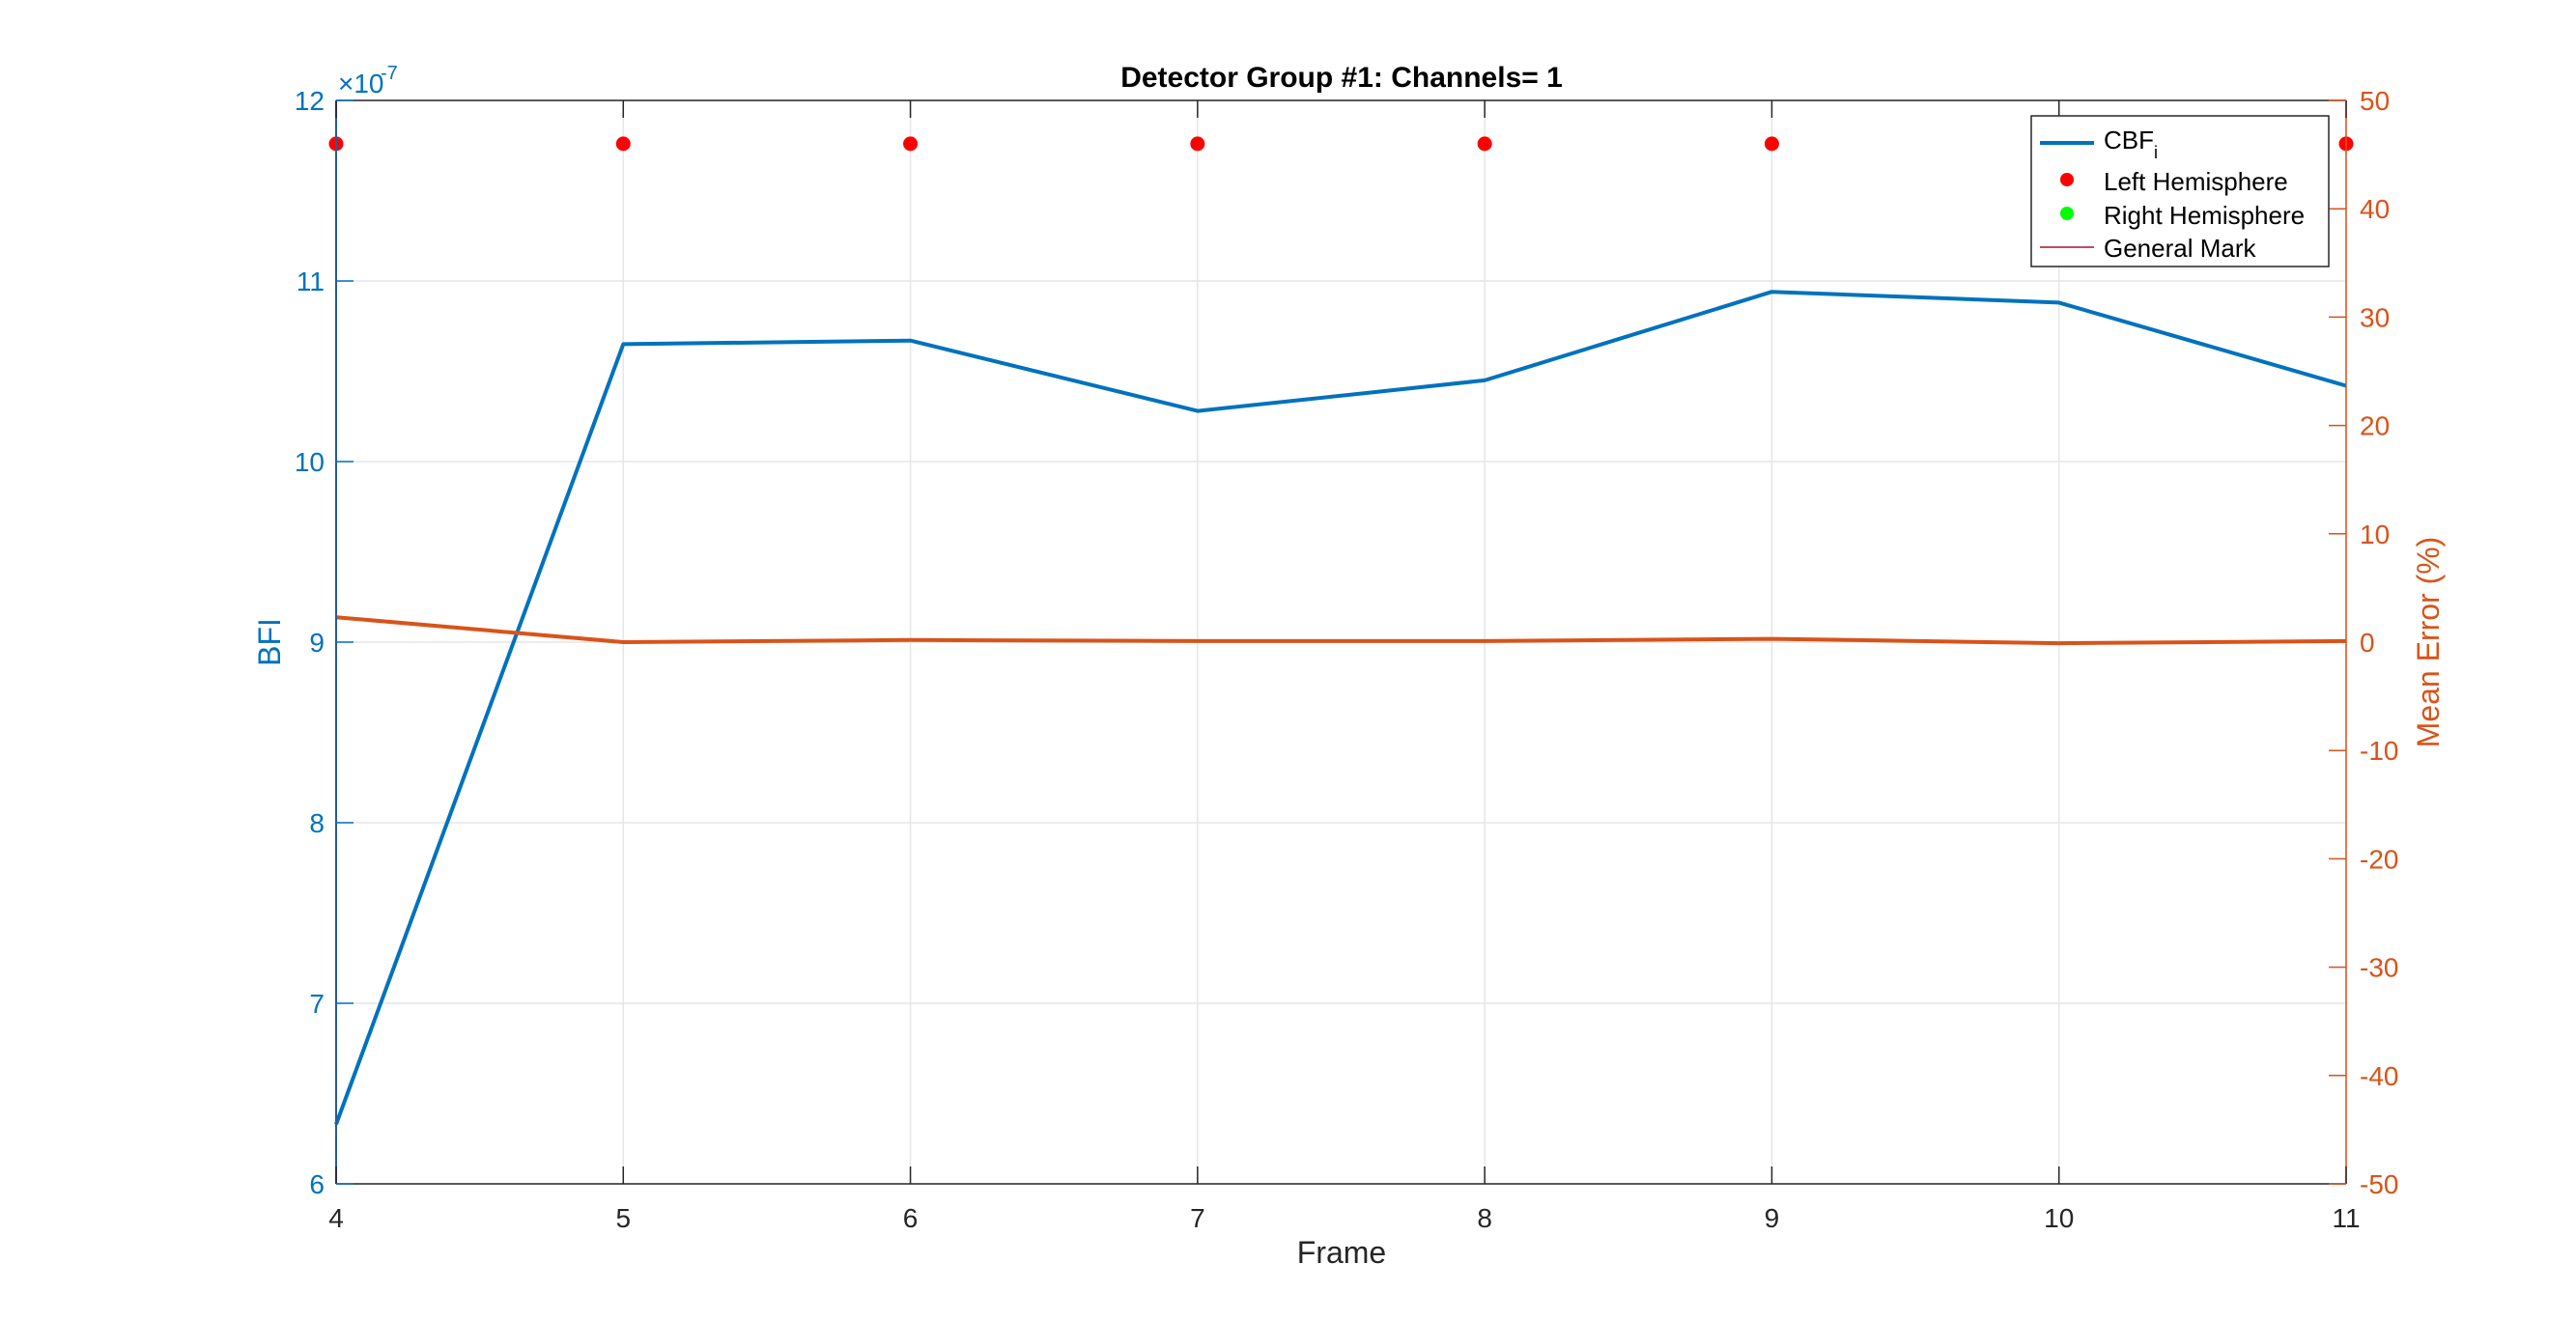 The height and width of the screenshot is (1320, 2576). What do you see at coordinates (2379, 751) in the screenshot?
I see `y-right-tick-label-4: -10` at bounding box center [2379, 751].